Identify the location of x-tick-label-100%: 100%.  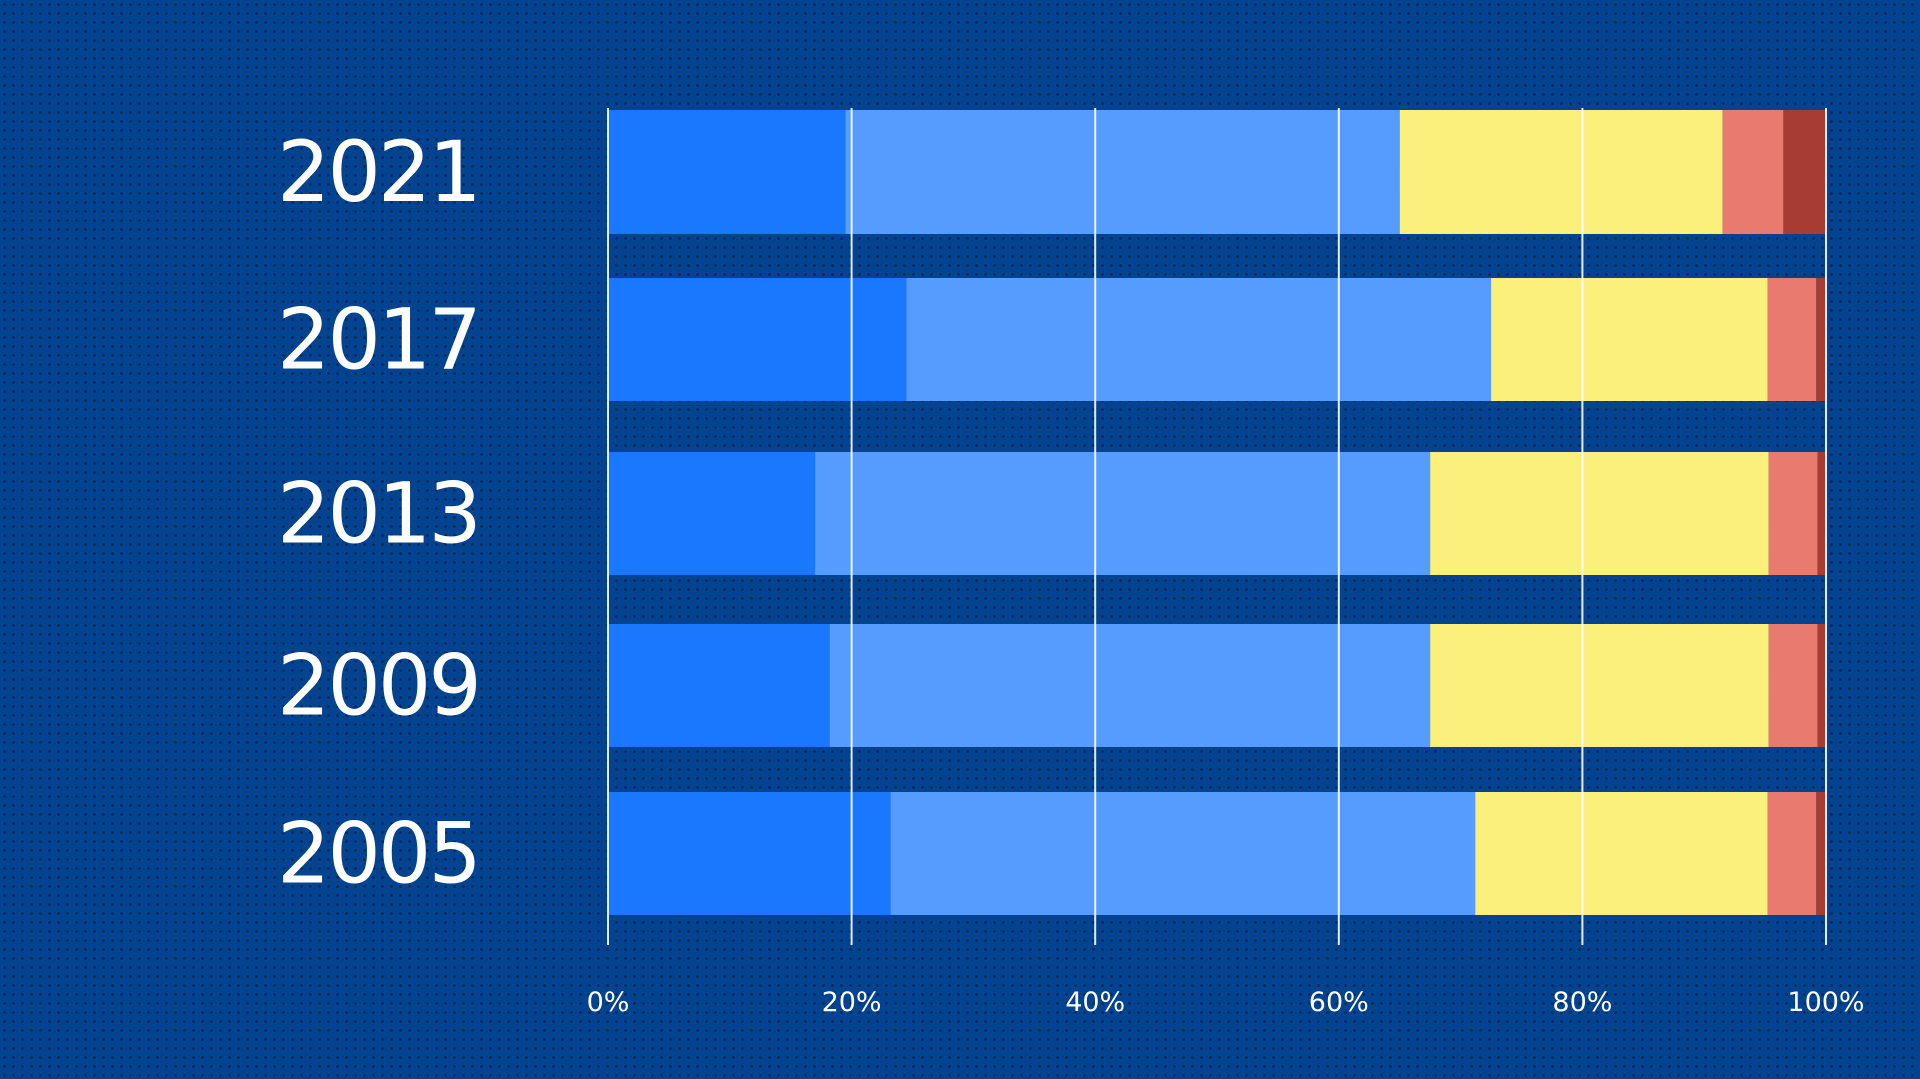
(1825, 1002).